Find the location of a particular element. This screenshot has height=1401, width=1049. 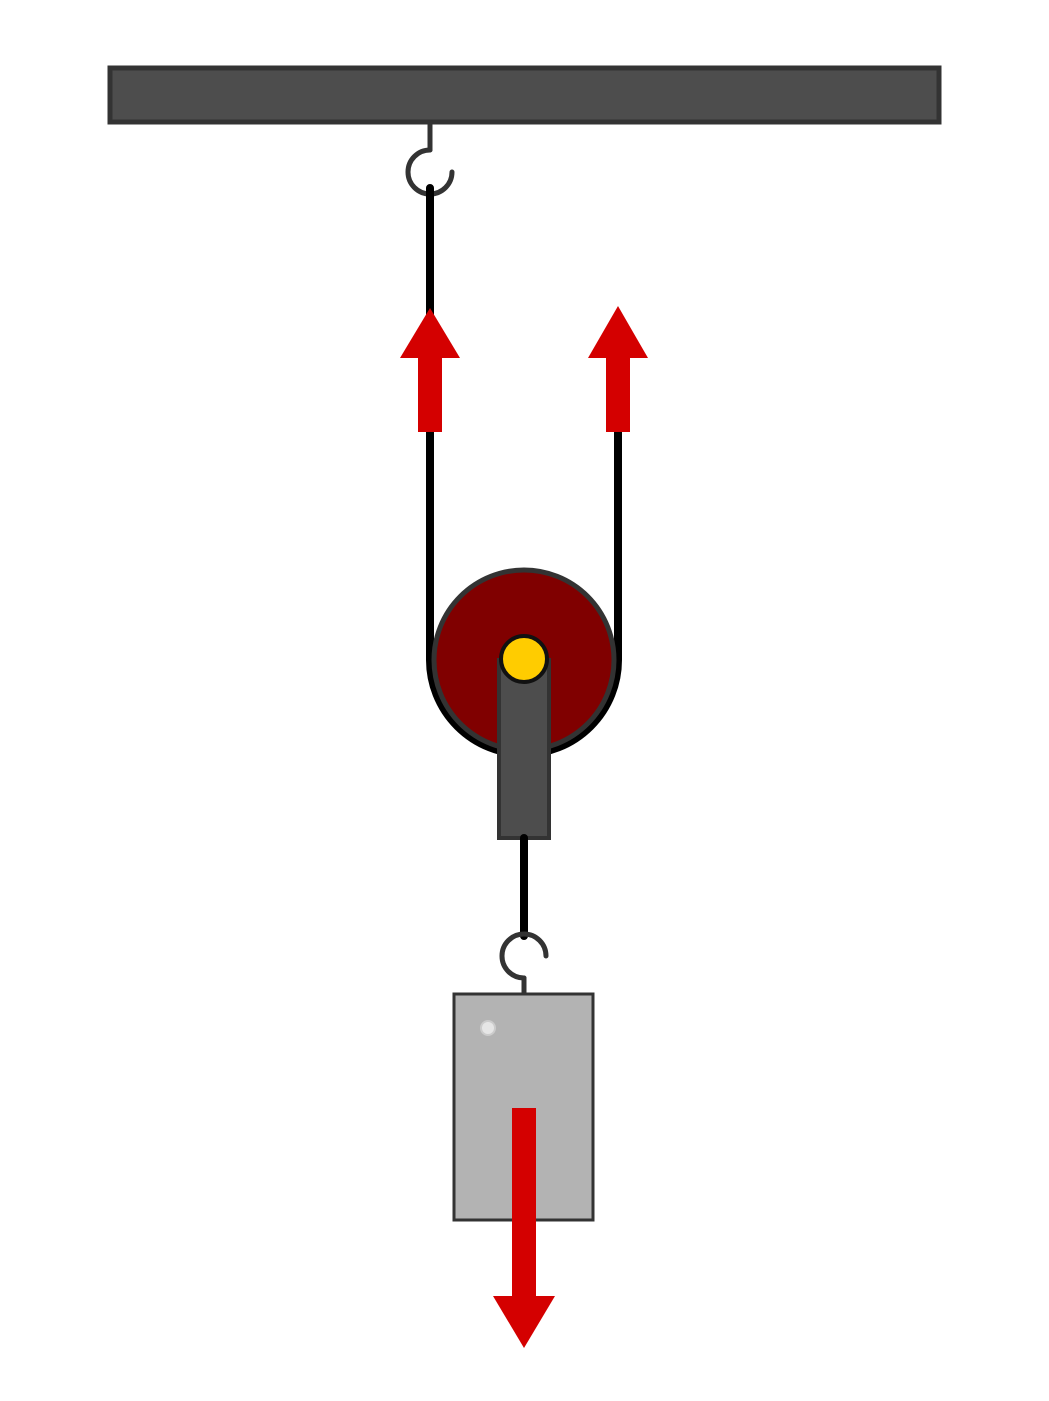

ceiling-hook is located at coordinates (430, 158).